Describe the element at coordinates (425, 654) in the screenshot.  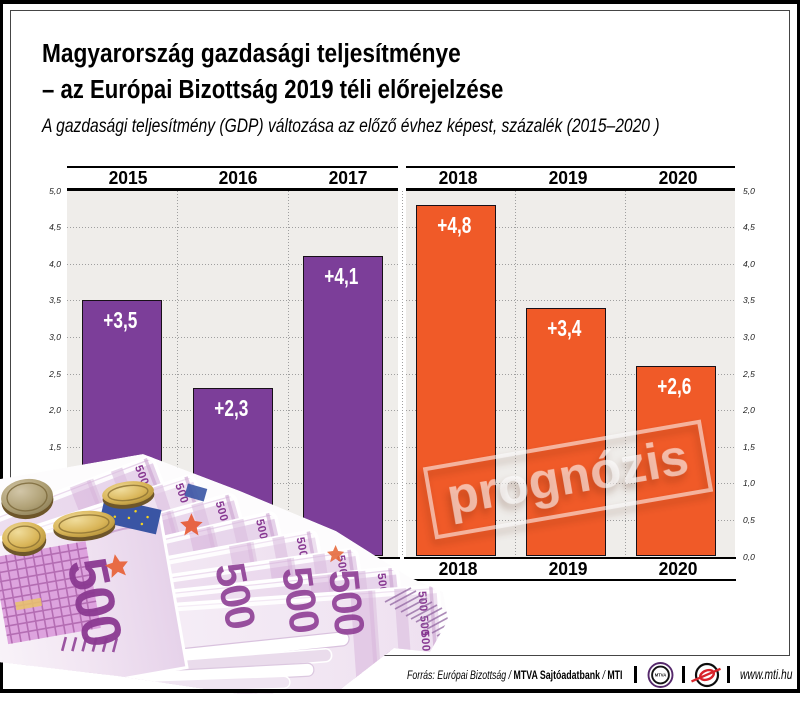
I see `svg-text: 500 500` at that location.